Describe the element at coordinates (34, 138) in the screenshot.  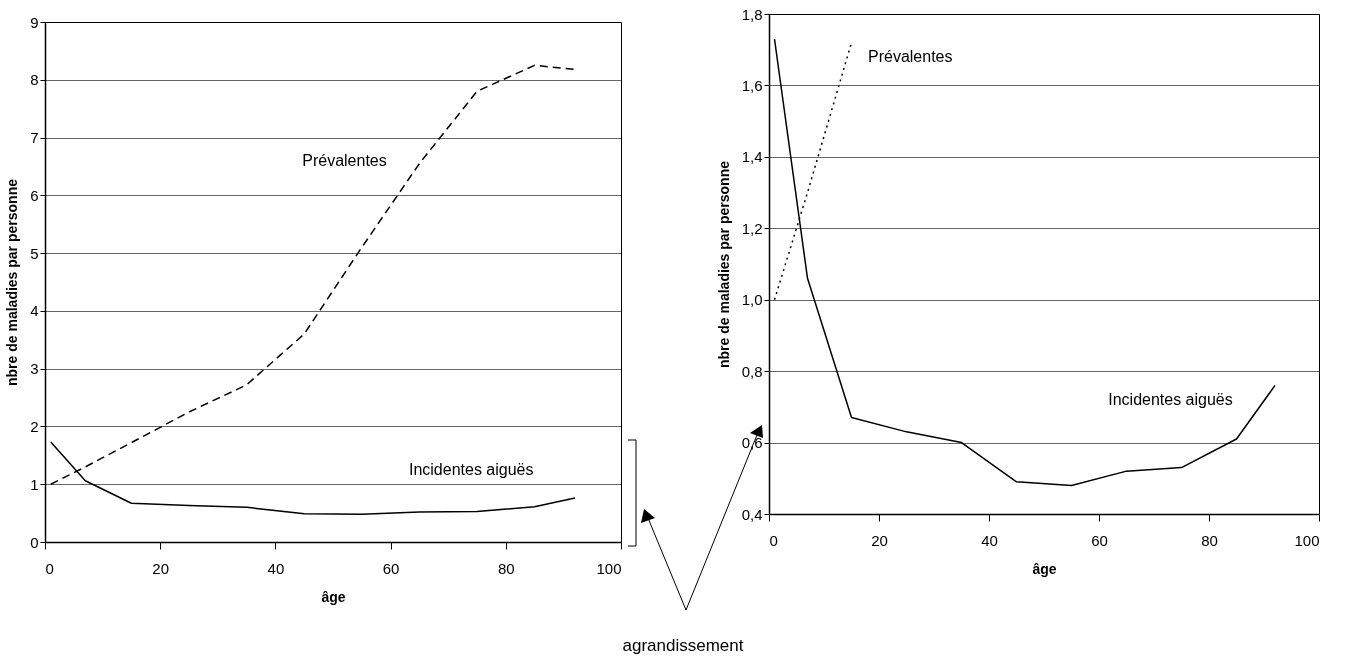
I see `y-tick-label: 7` at that location.